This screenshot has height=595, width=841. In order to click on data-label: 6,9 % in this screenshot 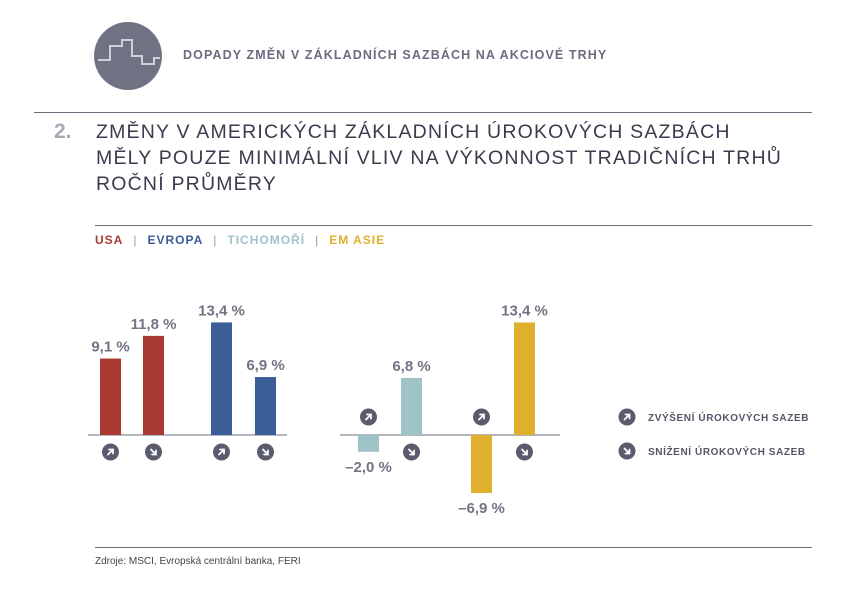, I will do `click(265, 365)`.